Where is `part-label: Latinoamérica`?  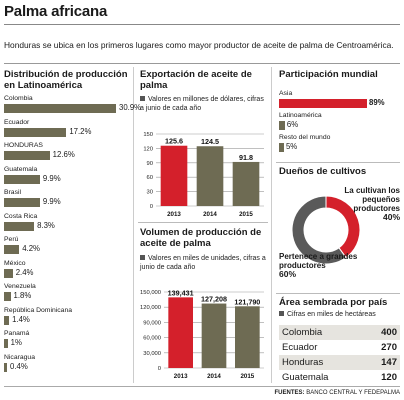
part-label: Latinoamérica is located at coordinates (300, 115).